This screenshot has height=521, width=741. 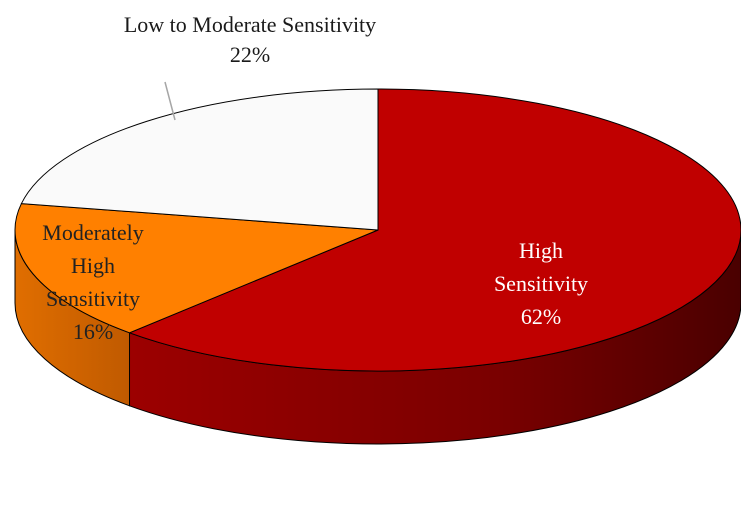 What do you see at coordinates (170, 101) in the screenshot?
I see `leader-line` at bounding box center [170, 101].